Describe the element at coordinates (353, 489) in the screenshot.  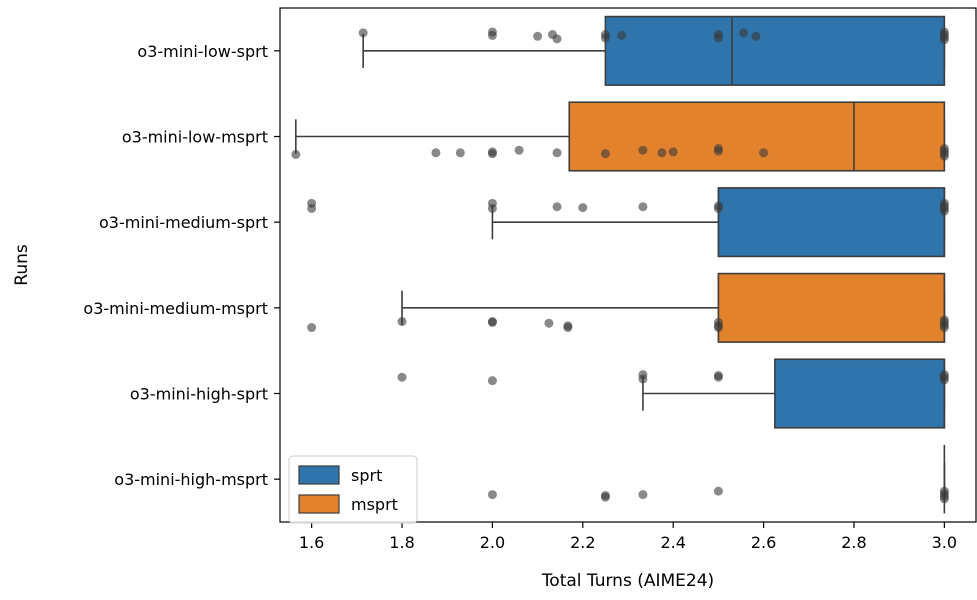
I see `legend: sprt msprt` at that location.